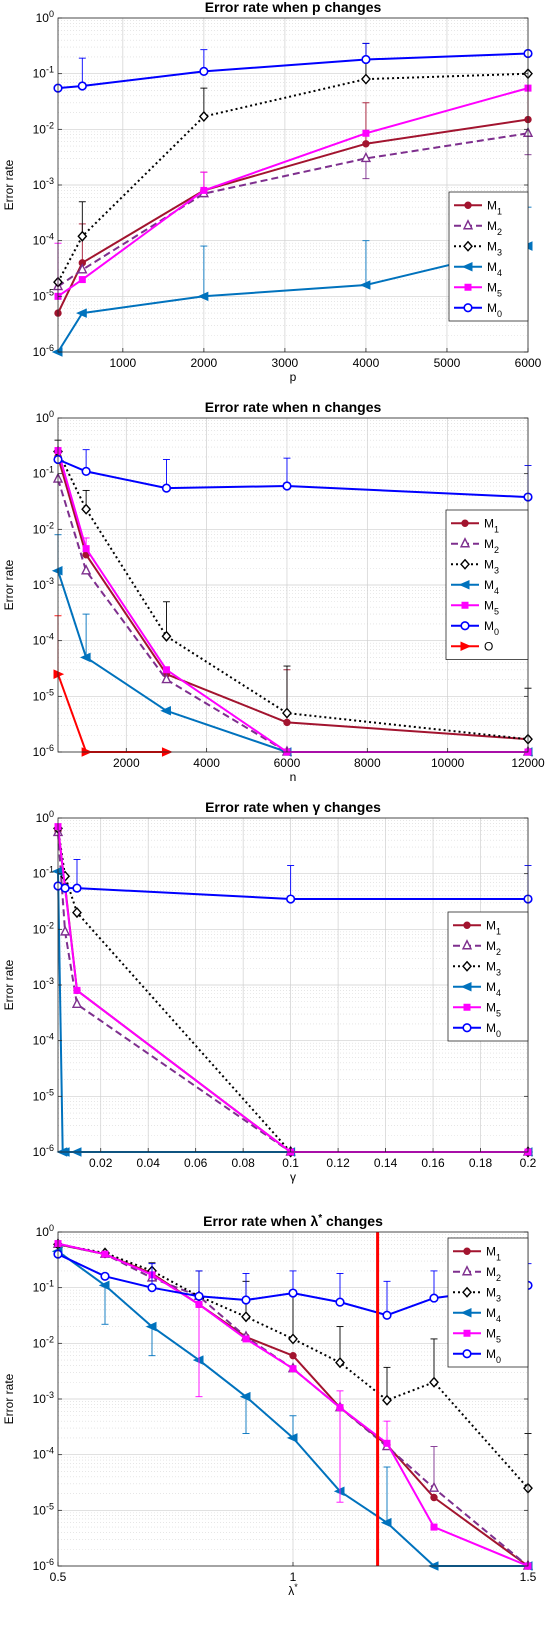  I want to click on legend-item-m-4: M4, so click(478, 269).